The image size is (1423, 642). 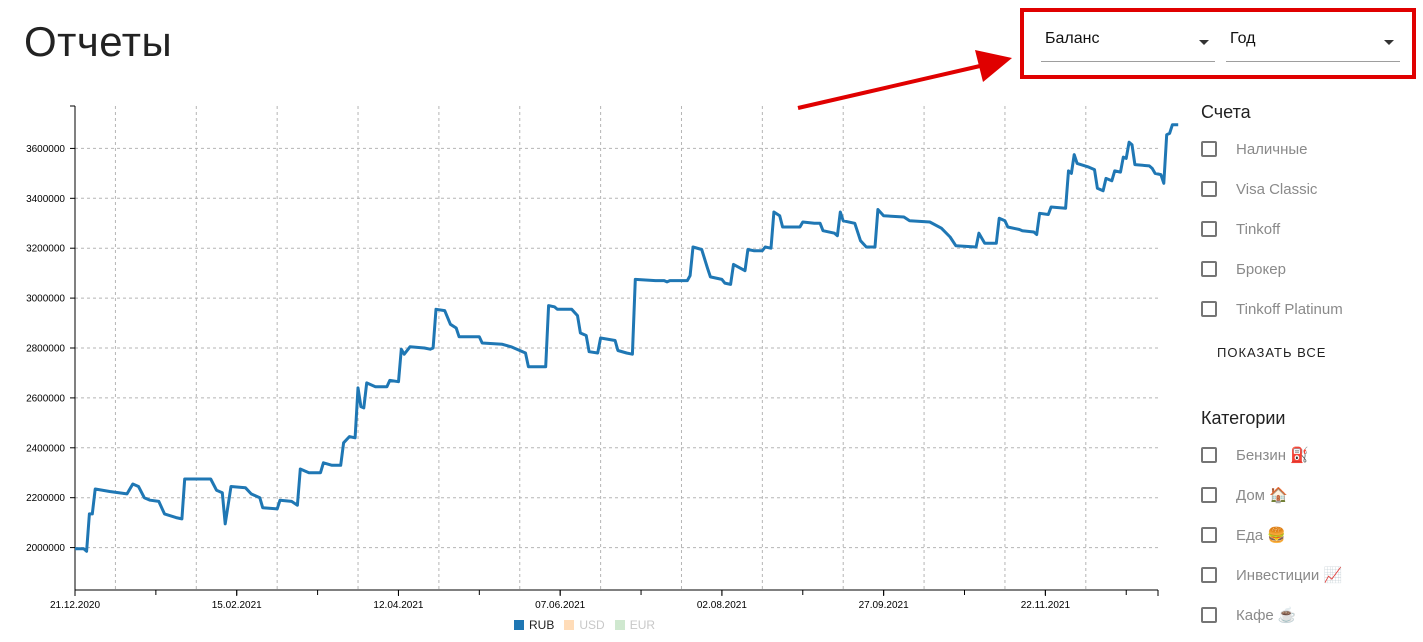 I want to click on x-tick-label: 07.06.2021, so click(x=560, y=605).